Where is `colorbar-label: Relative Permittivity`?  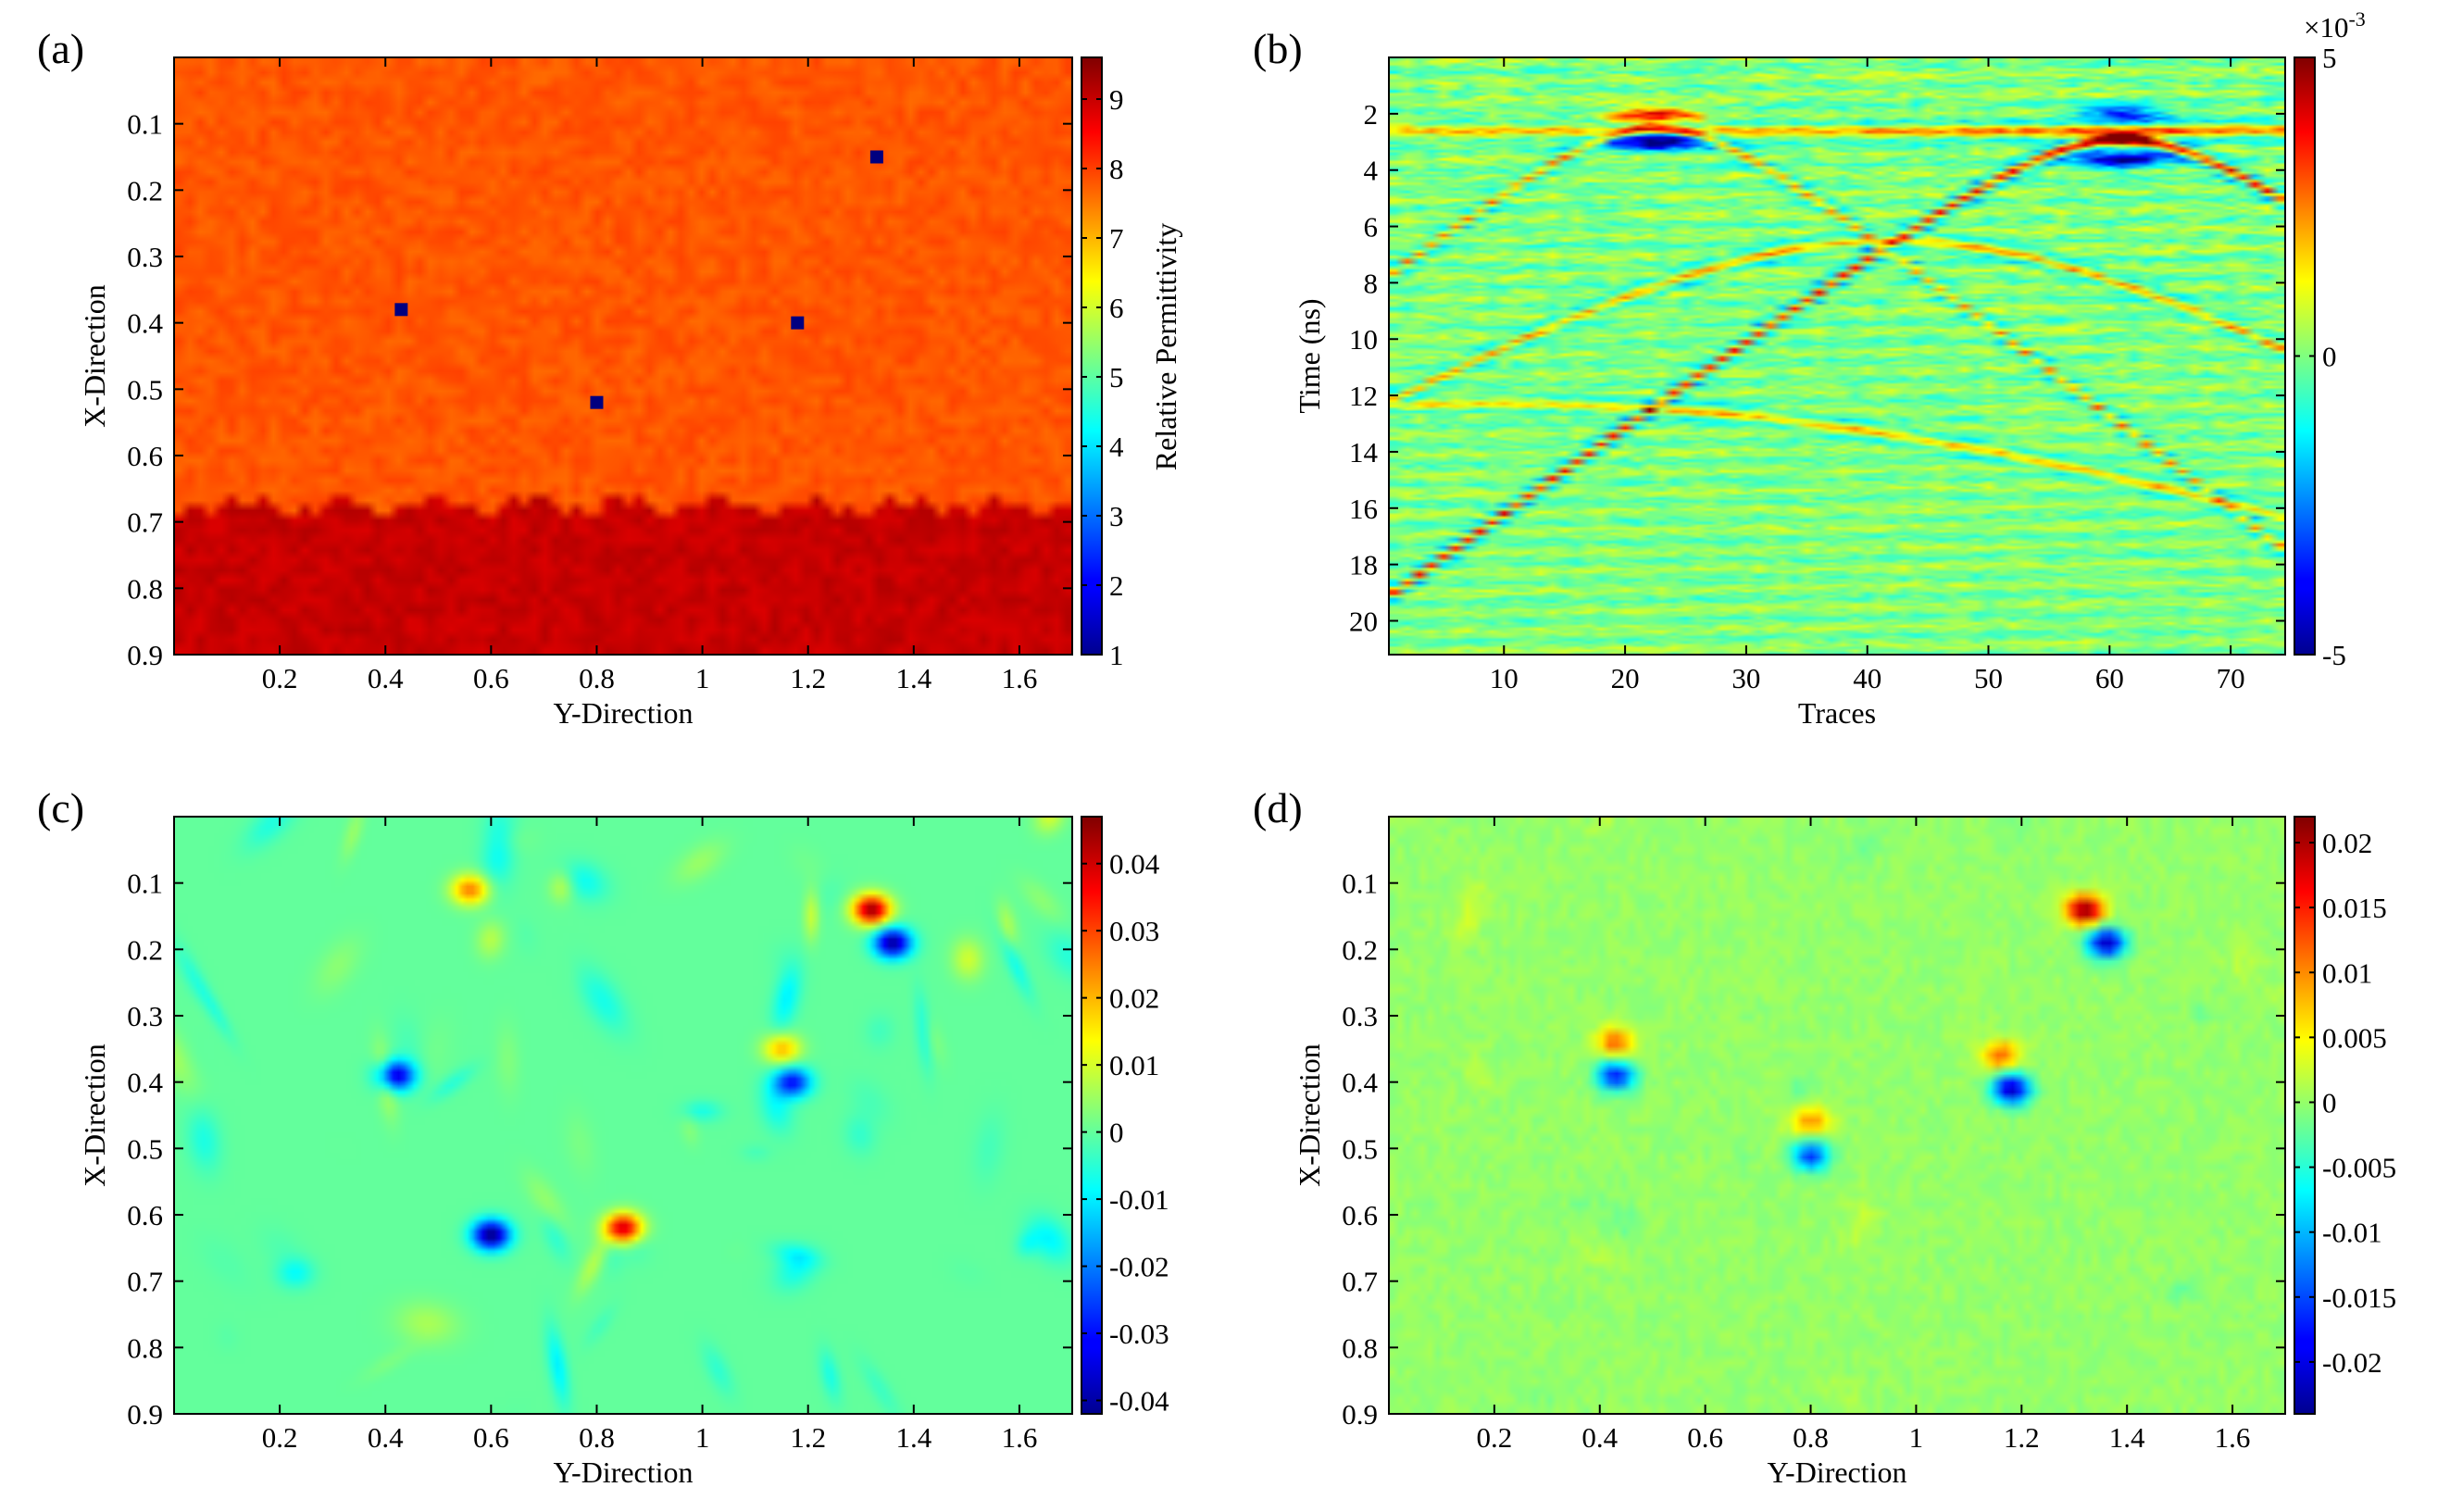 colorbar-label: Relative Permittivity is located at coordinates (1165, 347).